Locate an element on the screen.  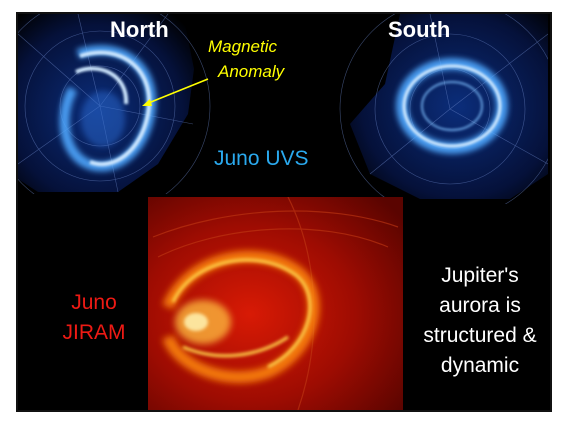
anomaly-label-line-2: Anomaly is located at coordinates (251, 71).